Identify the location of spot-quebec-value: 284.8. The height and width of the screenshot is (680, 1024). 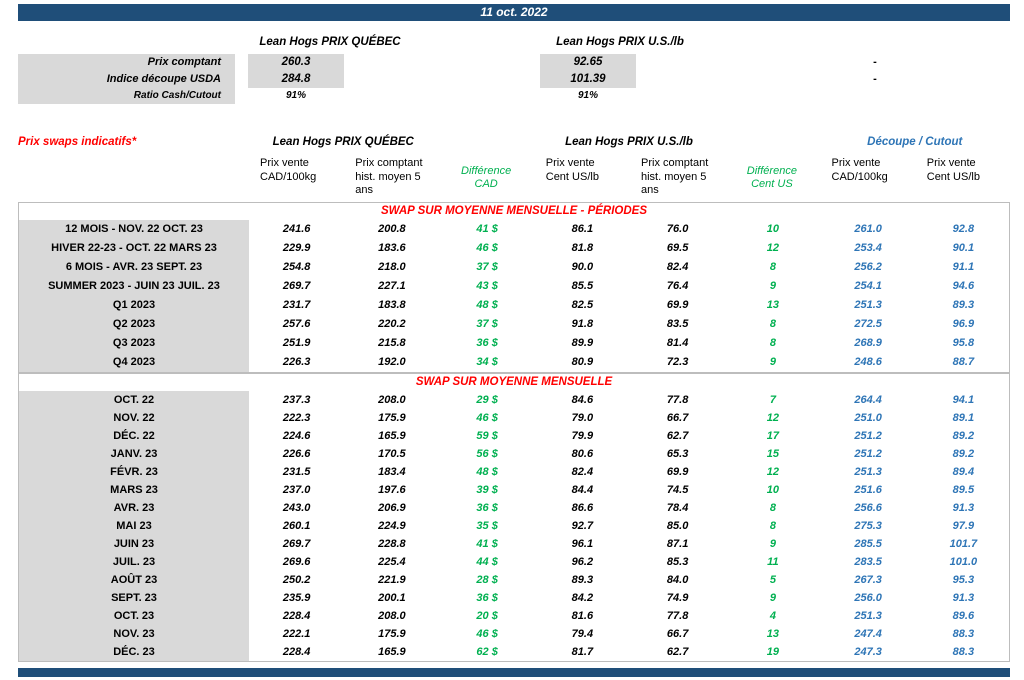
(296, 79).